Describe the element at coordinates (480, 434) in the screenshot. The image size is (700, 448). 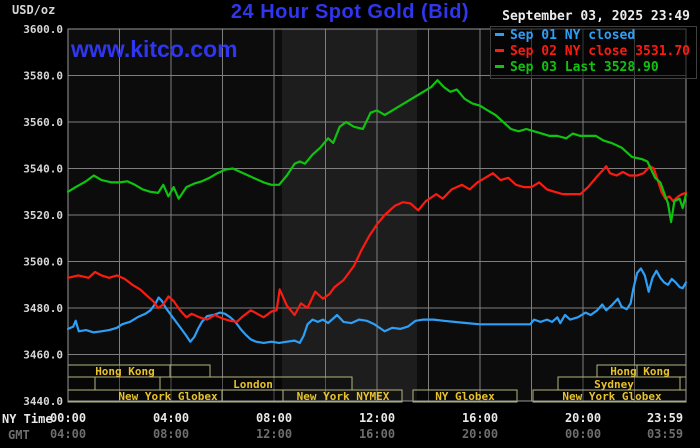
I see `x-tick-label-gmt: 20:00` at that location.